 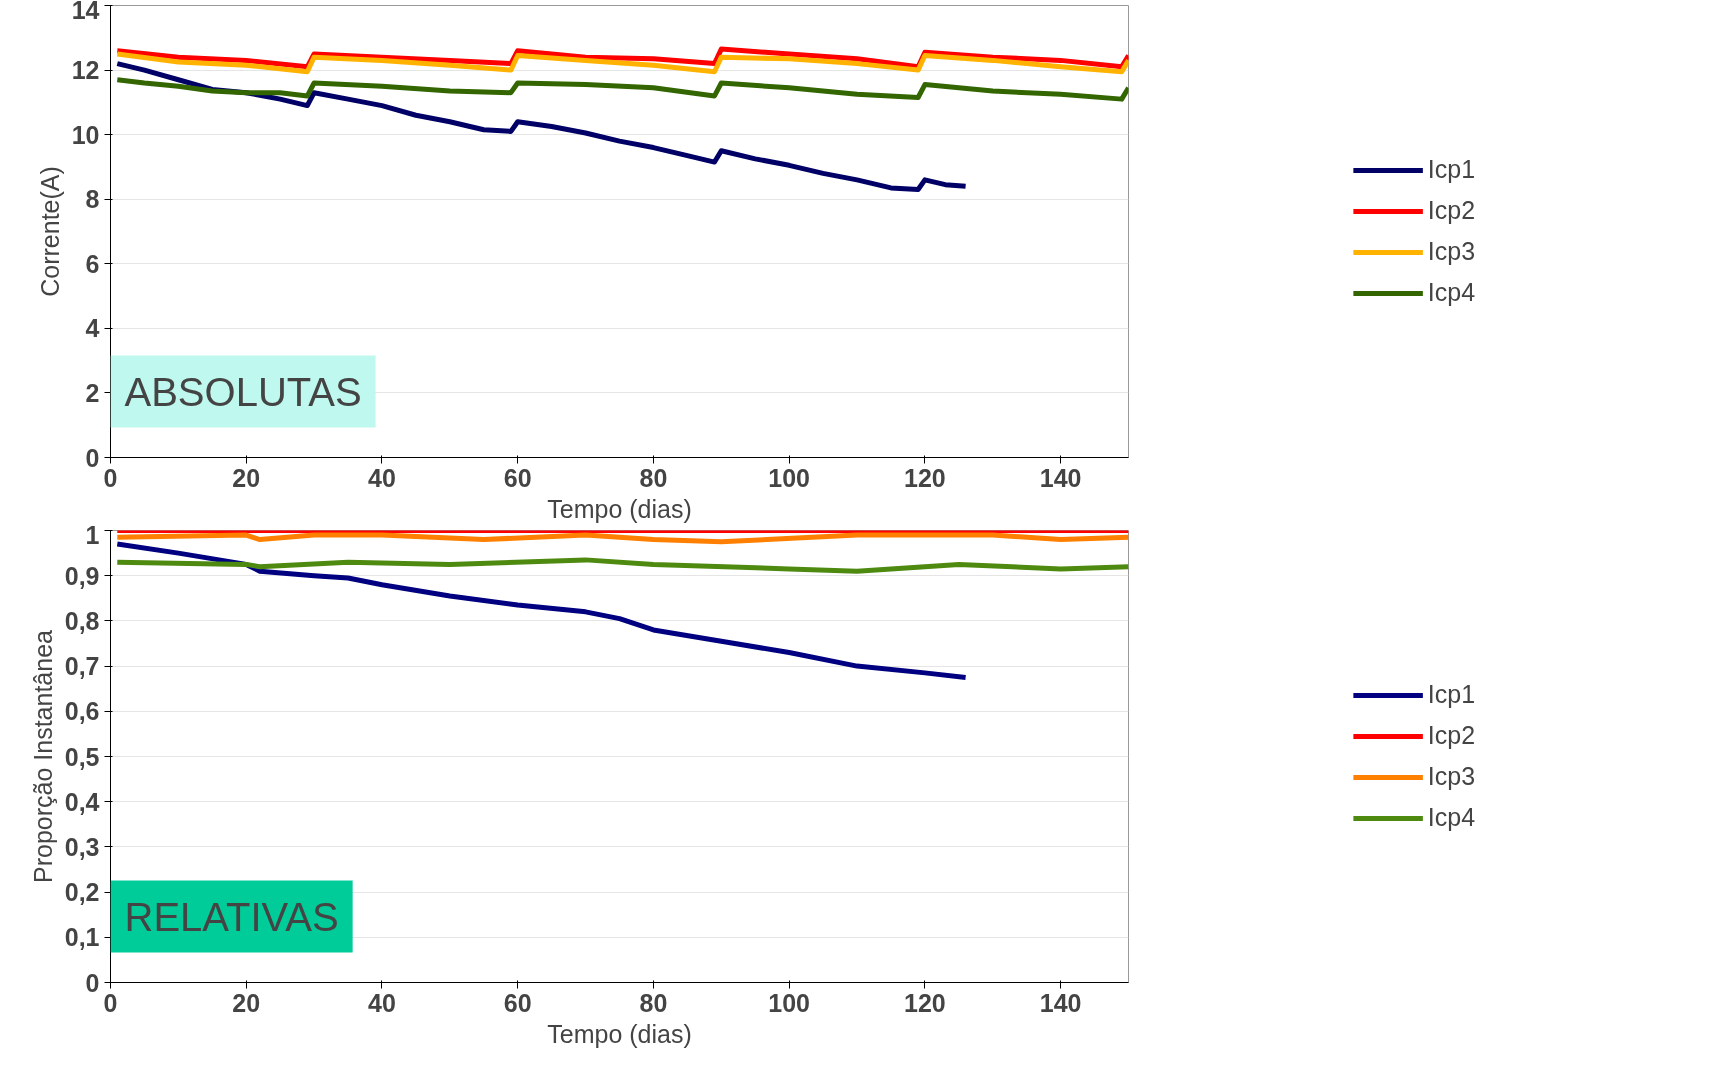 I want to click on y-tick-label: 0,2, so click(x=82, y=892).